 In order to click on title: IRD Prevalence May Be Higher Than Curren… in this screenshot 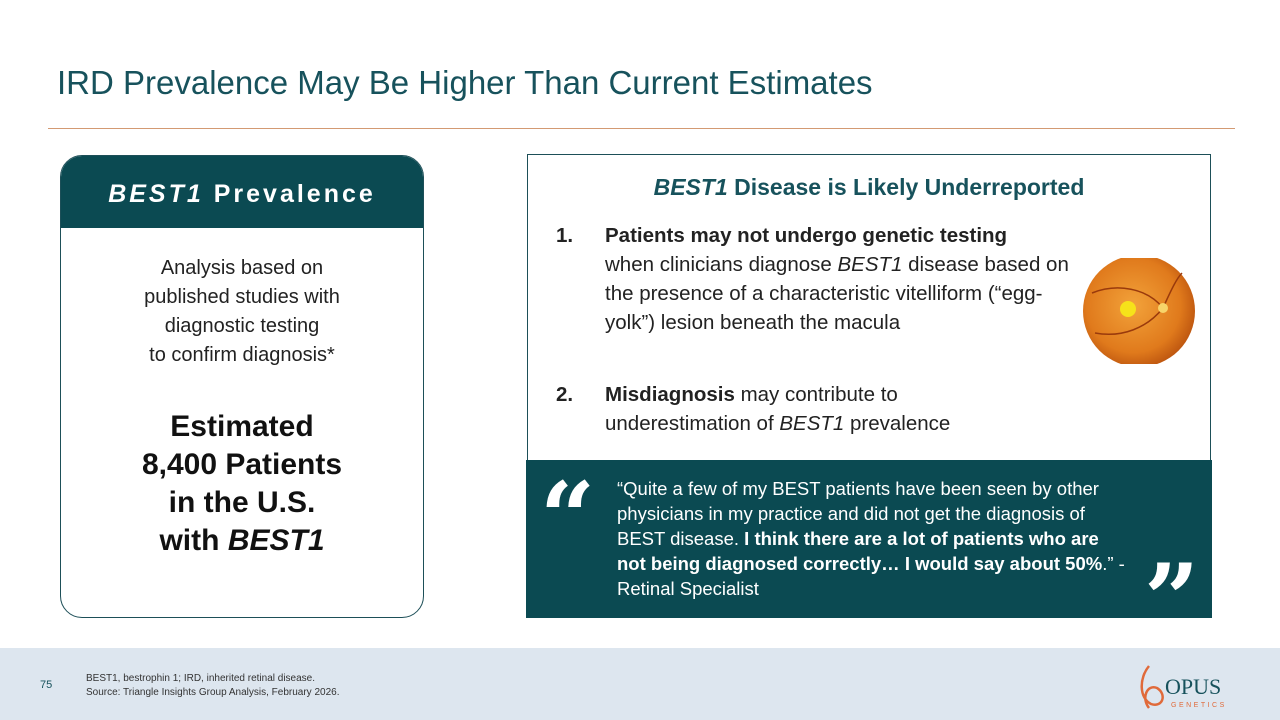, I will do `click(465, 82)`.